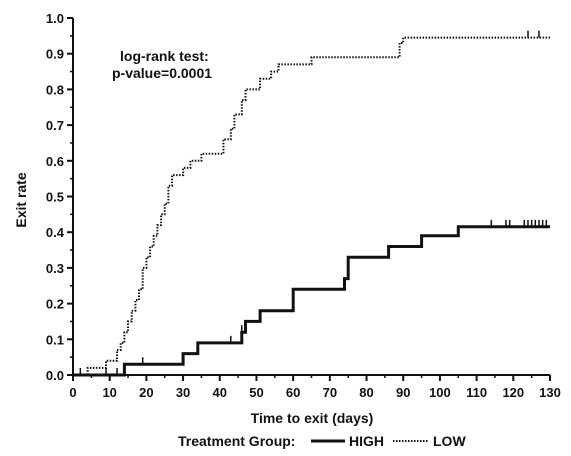 This screenshot has width=571, height=456. What do you see at coordinates (55, 18) in the screenshot?
I see `y-tick-label: 1.0` at bounding box center [55, 18].